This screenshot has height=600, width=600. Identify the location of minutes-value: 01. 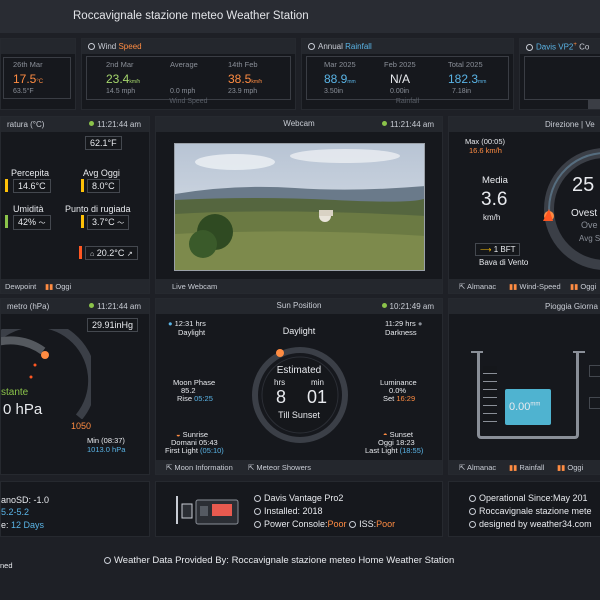
(317, 397).